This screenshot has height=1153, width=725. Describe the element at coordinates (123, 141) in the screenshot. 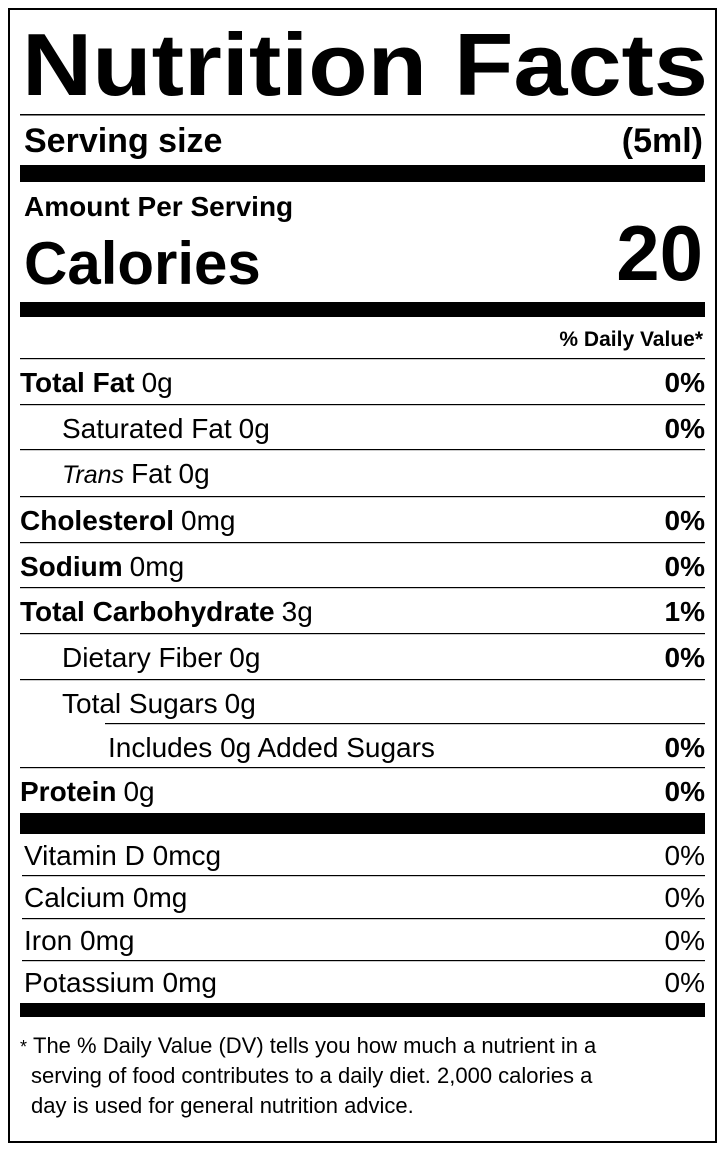

I see `serving-label: Serving size` at that location.